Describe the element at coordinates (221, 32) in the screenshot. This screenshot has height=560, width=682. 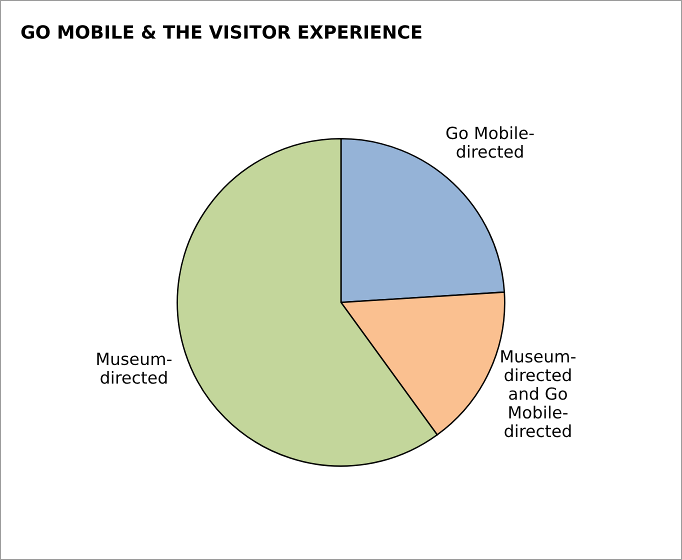
I see `chart-title: GO MOBILE & THE VISITOR EXPERIENCE` at that location.